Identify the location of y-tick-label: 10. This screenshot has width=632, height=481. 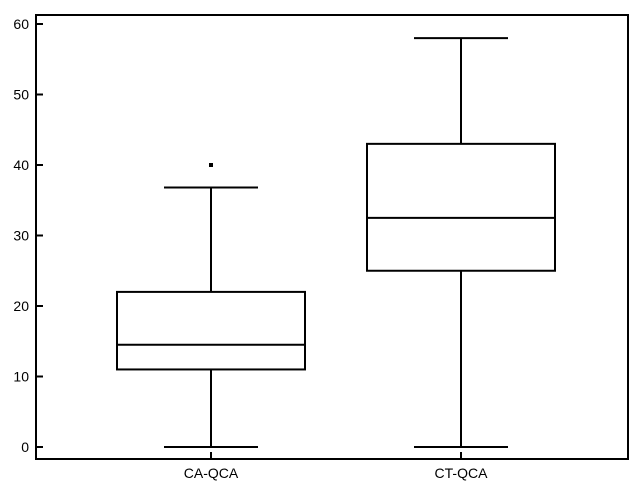
(21, 377).